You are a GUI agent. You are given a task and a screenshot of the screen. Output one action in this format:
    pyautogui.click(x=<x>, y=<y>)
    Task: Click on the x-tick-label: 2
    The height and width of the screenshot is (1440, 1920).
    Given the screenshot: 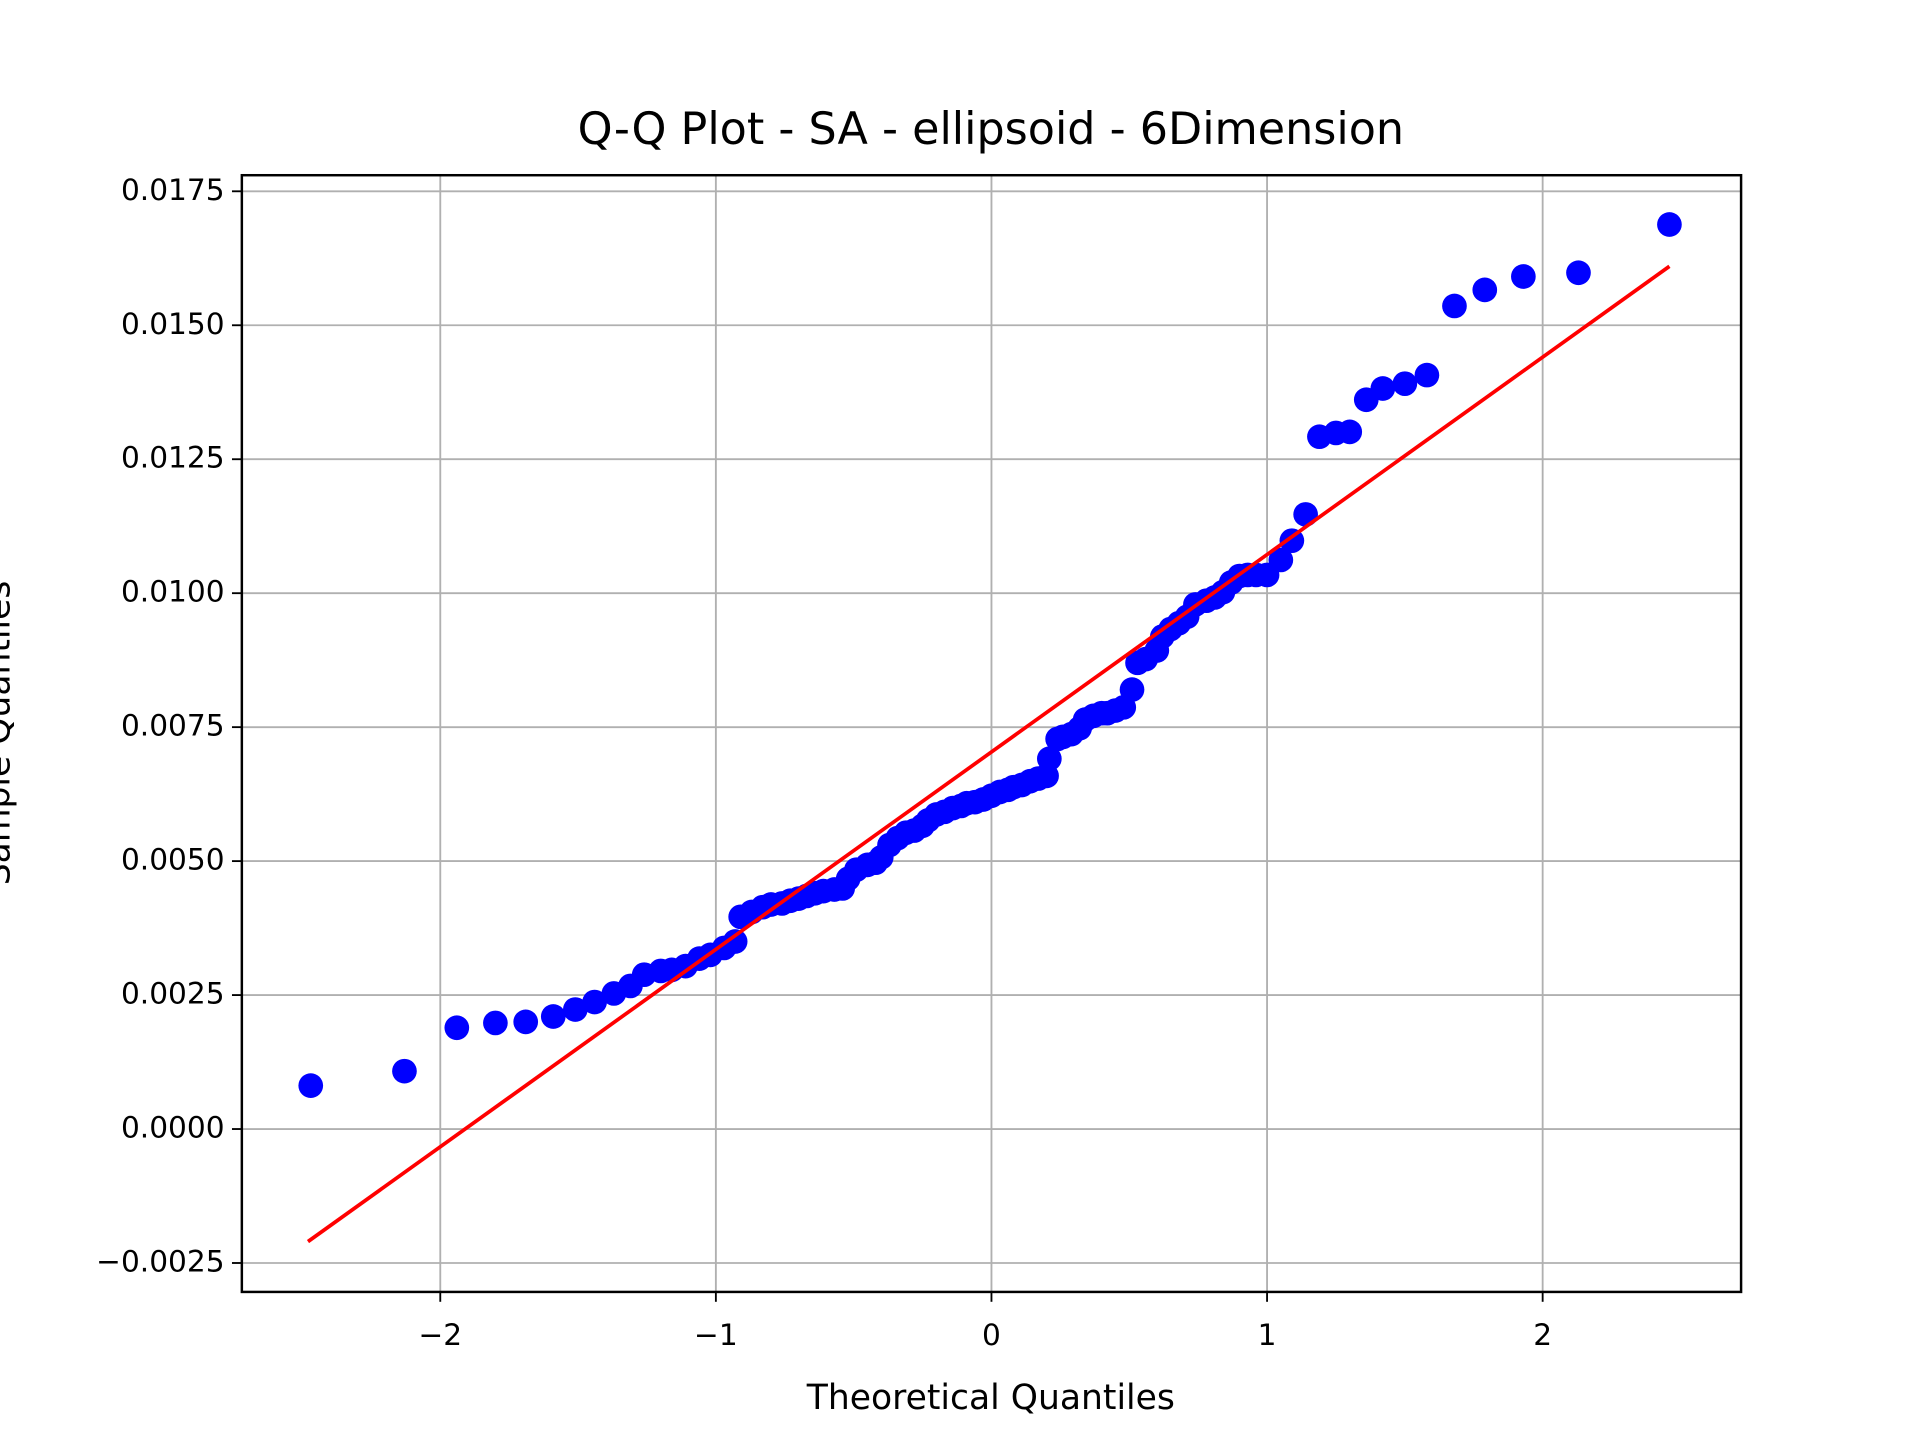 What is the action you would take?
    pyautogui.click(x=1542, y=1335)
    